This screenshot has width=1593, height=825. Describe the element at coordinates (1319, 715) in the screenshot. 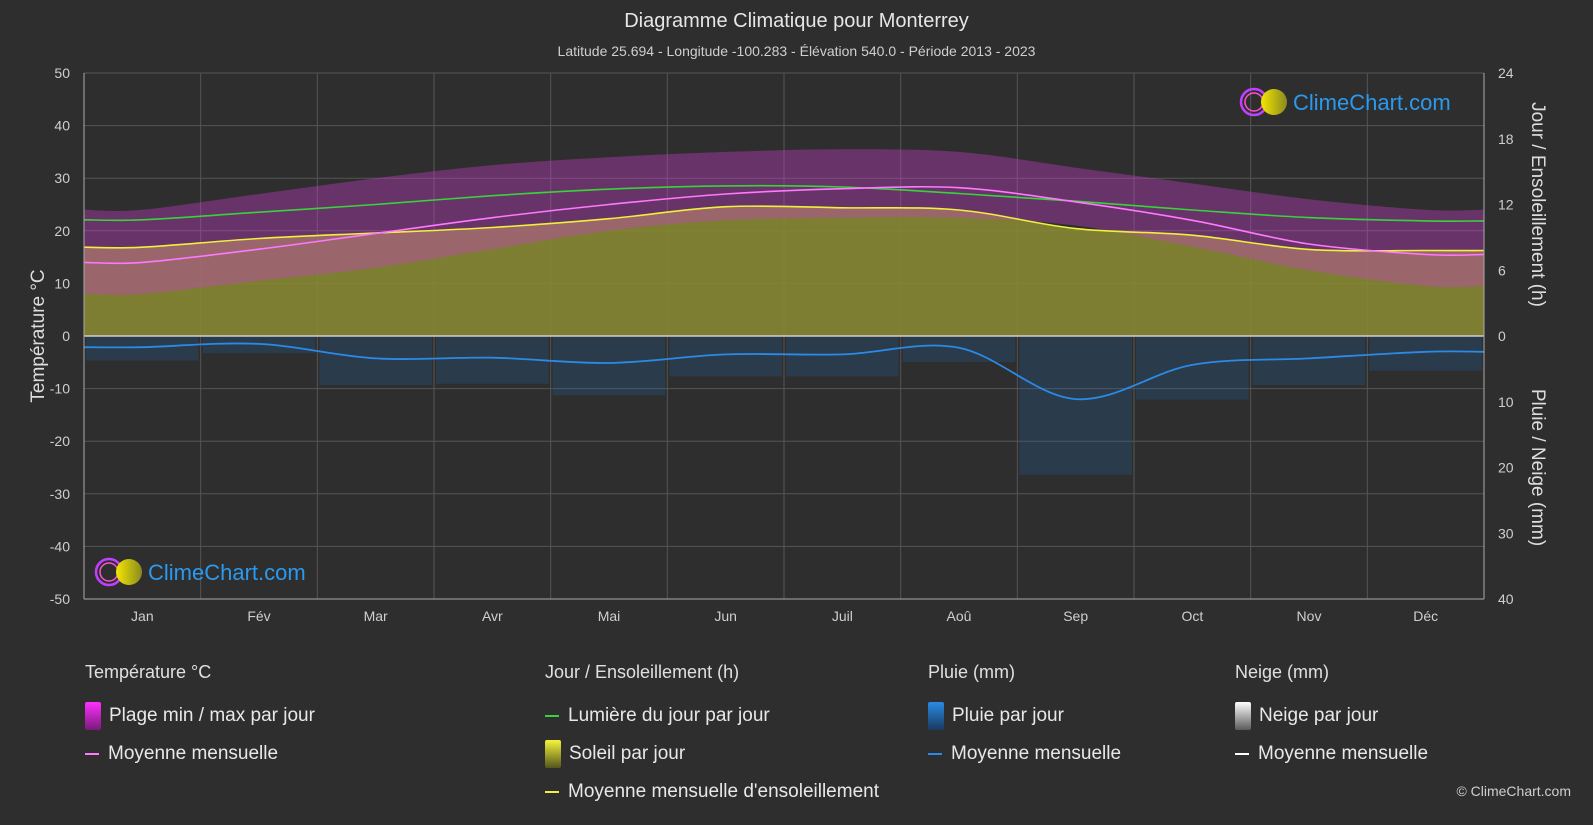

I see `legend-snow-daily-label: Neige par jour` at that location.